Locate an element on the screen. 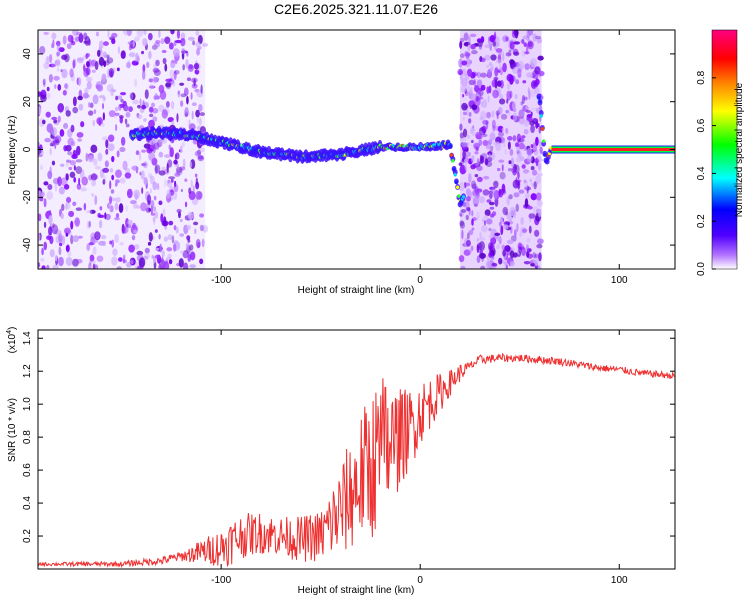 The height and width of the screenshot is (600, 750). signal-core is located at coordinates (539, 98).